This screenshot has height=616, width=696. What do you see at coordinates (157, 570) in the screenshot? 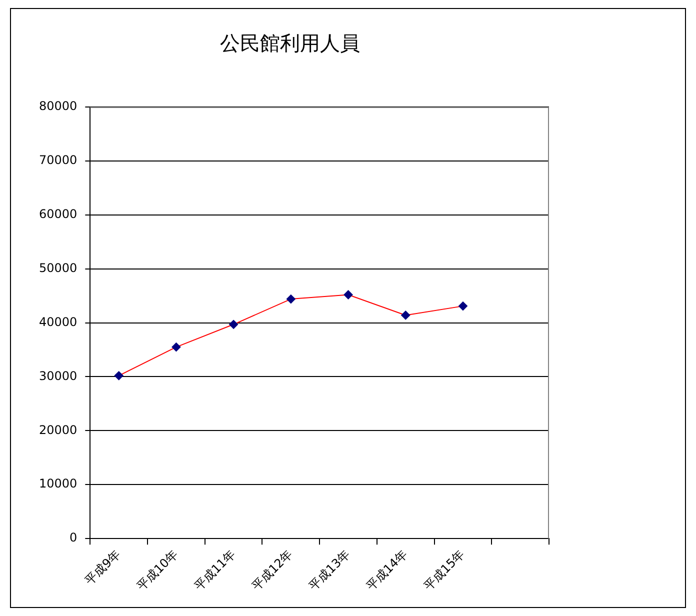
I see `x-tick-label: 平成10年` at bounding box center [157, 570].